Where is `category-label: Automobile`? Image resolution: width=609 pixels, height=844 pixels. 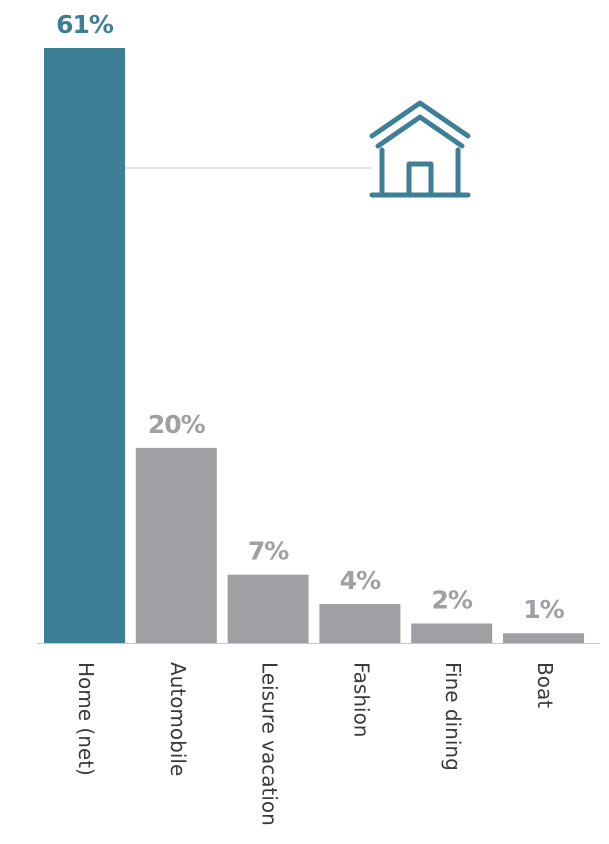
category-label: Automobile is located at coordinates (178, 719).